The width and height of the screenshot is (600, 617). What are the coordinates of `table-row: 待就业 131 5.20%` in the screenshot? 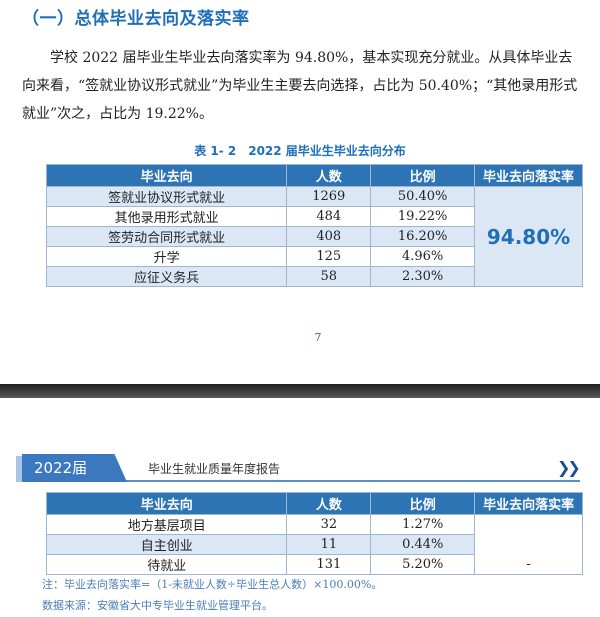 It's located at (314, 564).